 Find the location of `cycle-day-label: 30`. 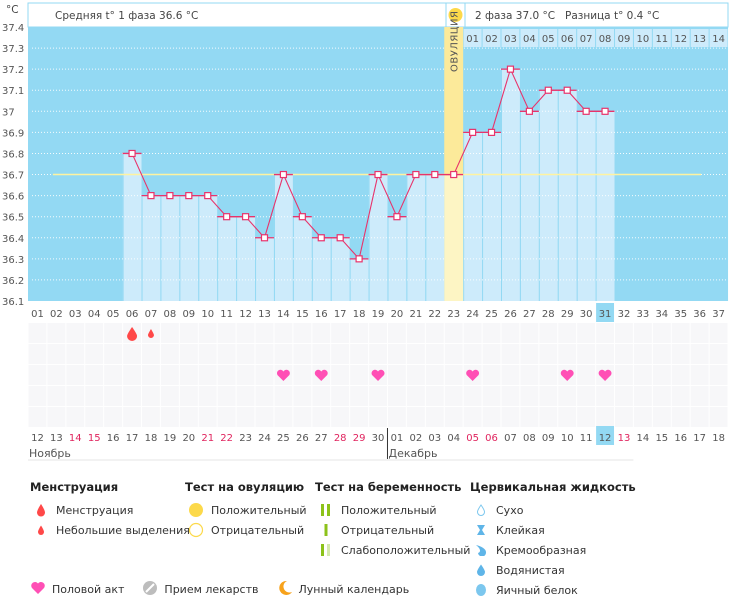

cycle-day-label: 30 is located at coordinates (586, 314).